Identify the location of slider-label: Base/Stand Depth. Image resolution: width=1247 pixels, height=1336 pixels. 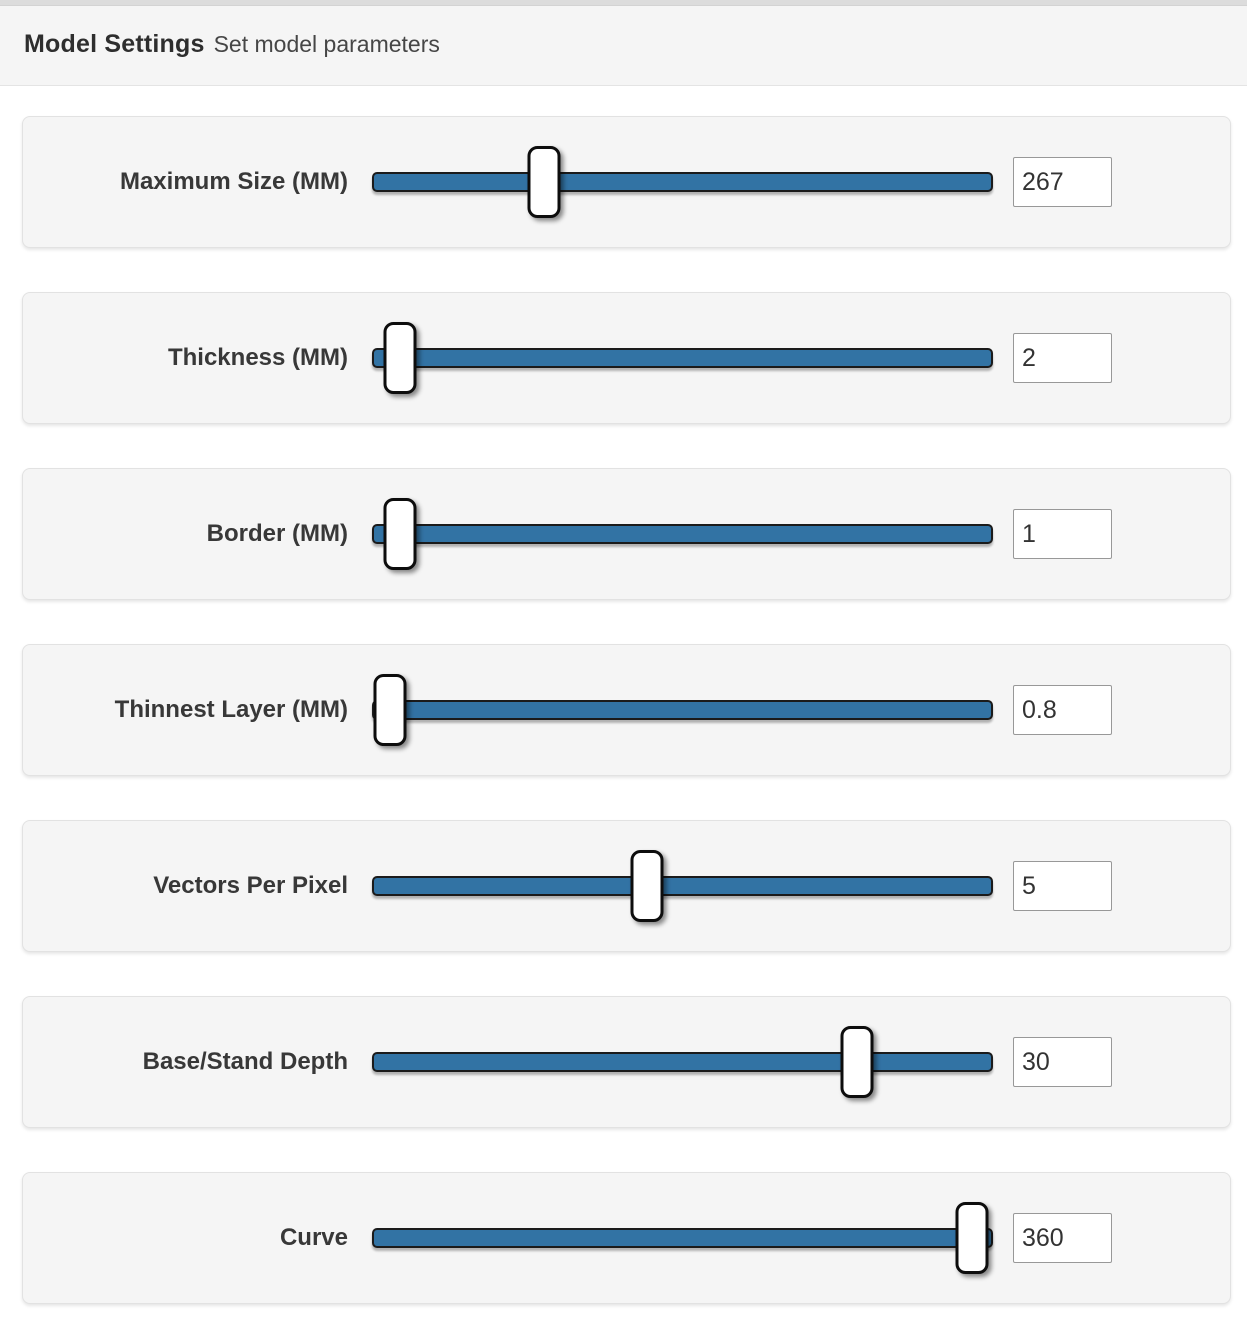
(245, 1061).